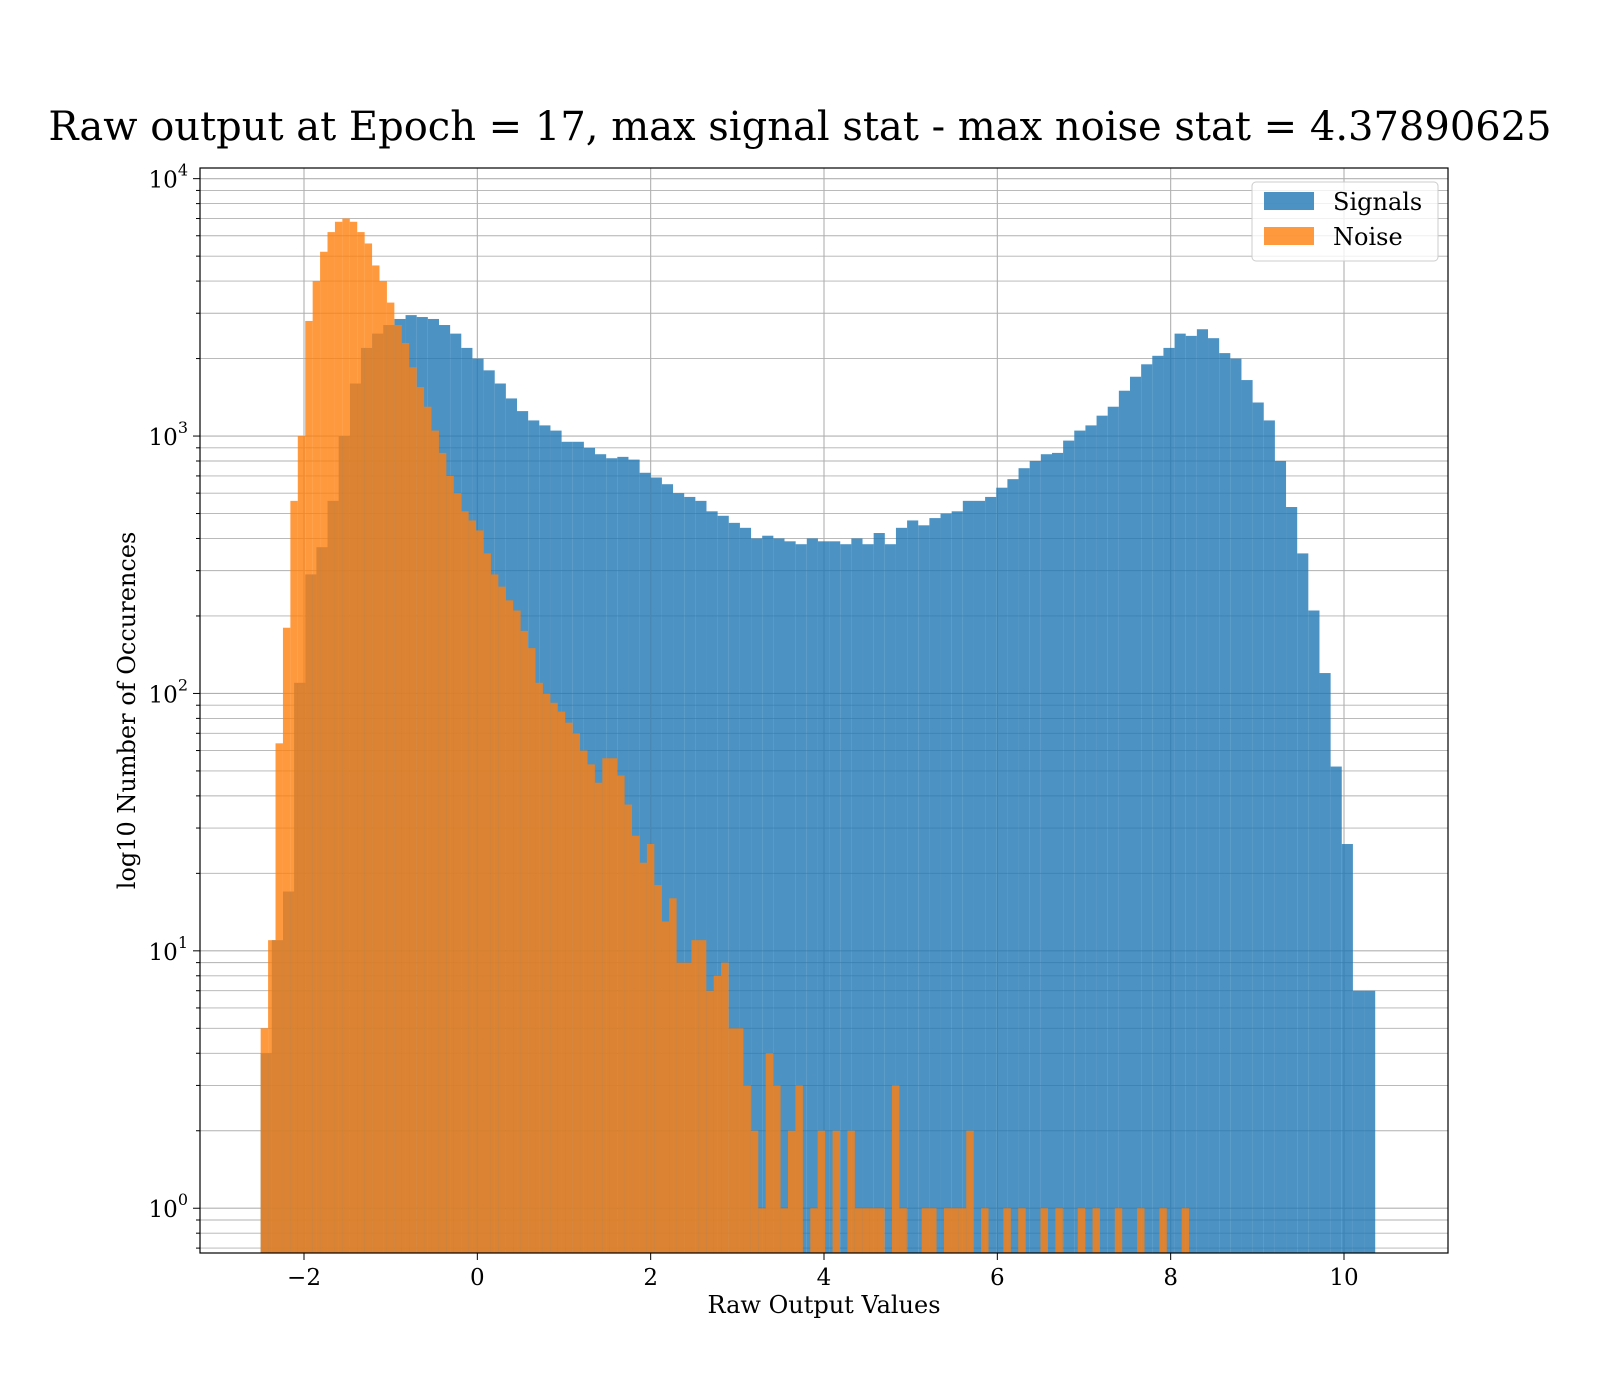 This screenshot has width=1600, height=1400. Describe the element at coordinates (1289, 236) in the screenshot. I see `legend-swatch-noise` at that location.